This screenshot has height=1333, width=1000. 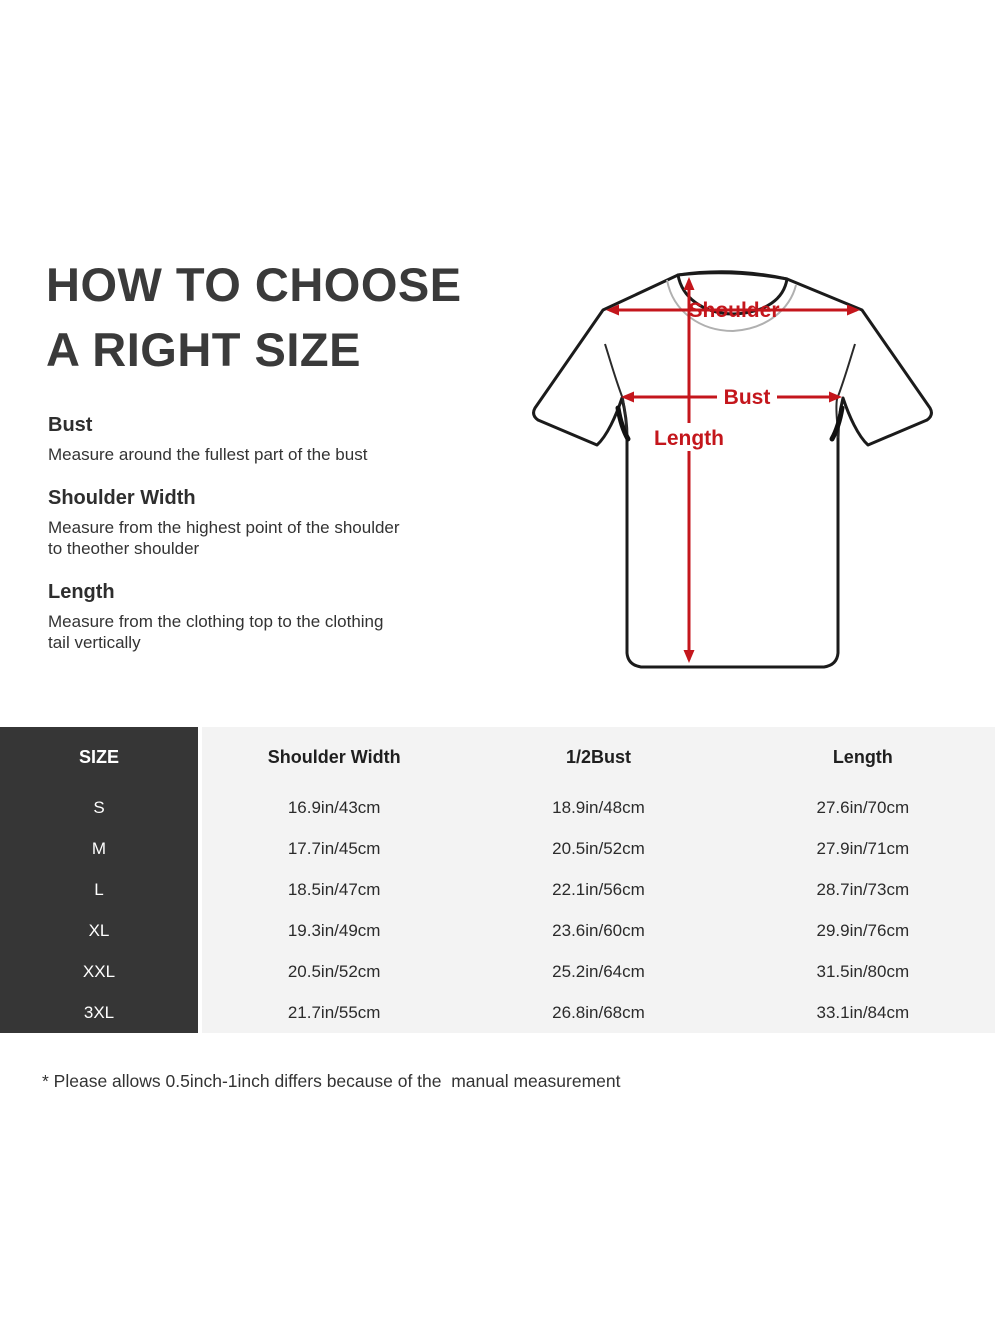 What do you see at coordinates (99, 757) in the screenshot?
I see `column-header-size: SIZE` at bounding box center [99, 757].